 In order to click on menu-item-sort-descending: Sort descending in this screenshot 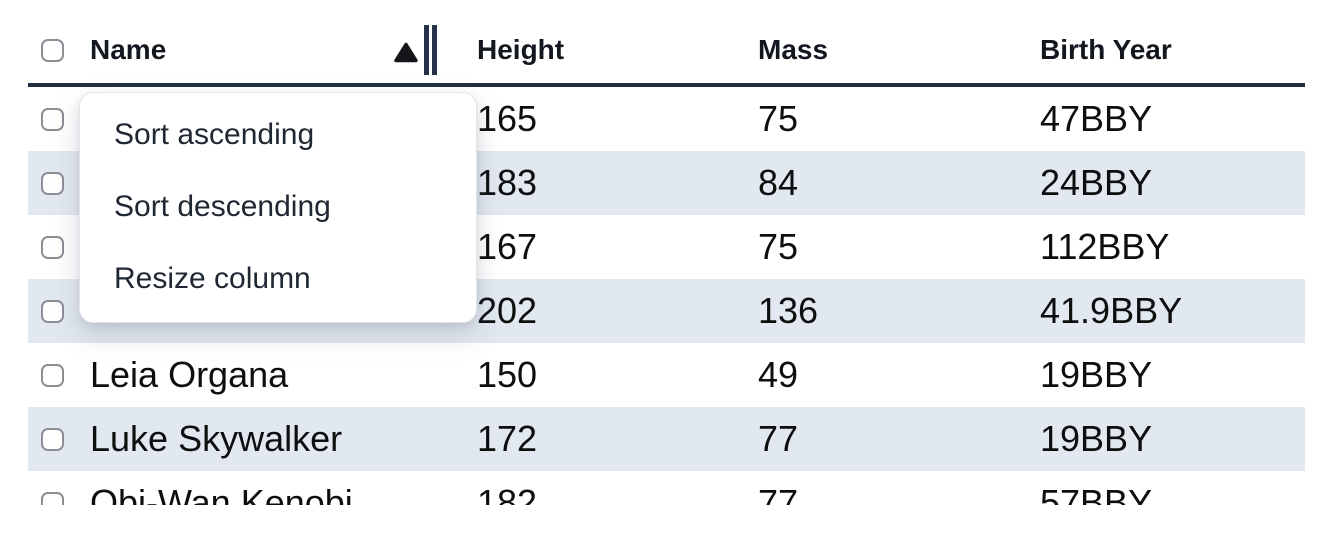, I will do `click(222, 206)`.